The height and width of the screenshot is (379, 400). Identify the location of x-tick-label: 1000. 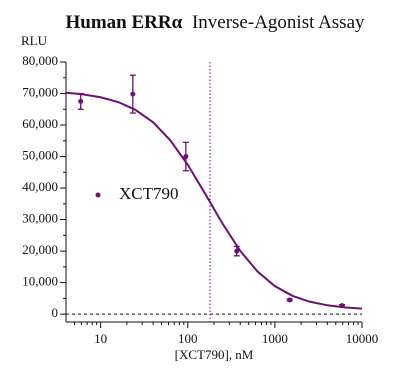
(275, 338).